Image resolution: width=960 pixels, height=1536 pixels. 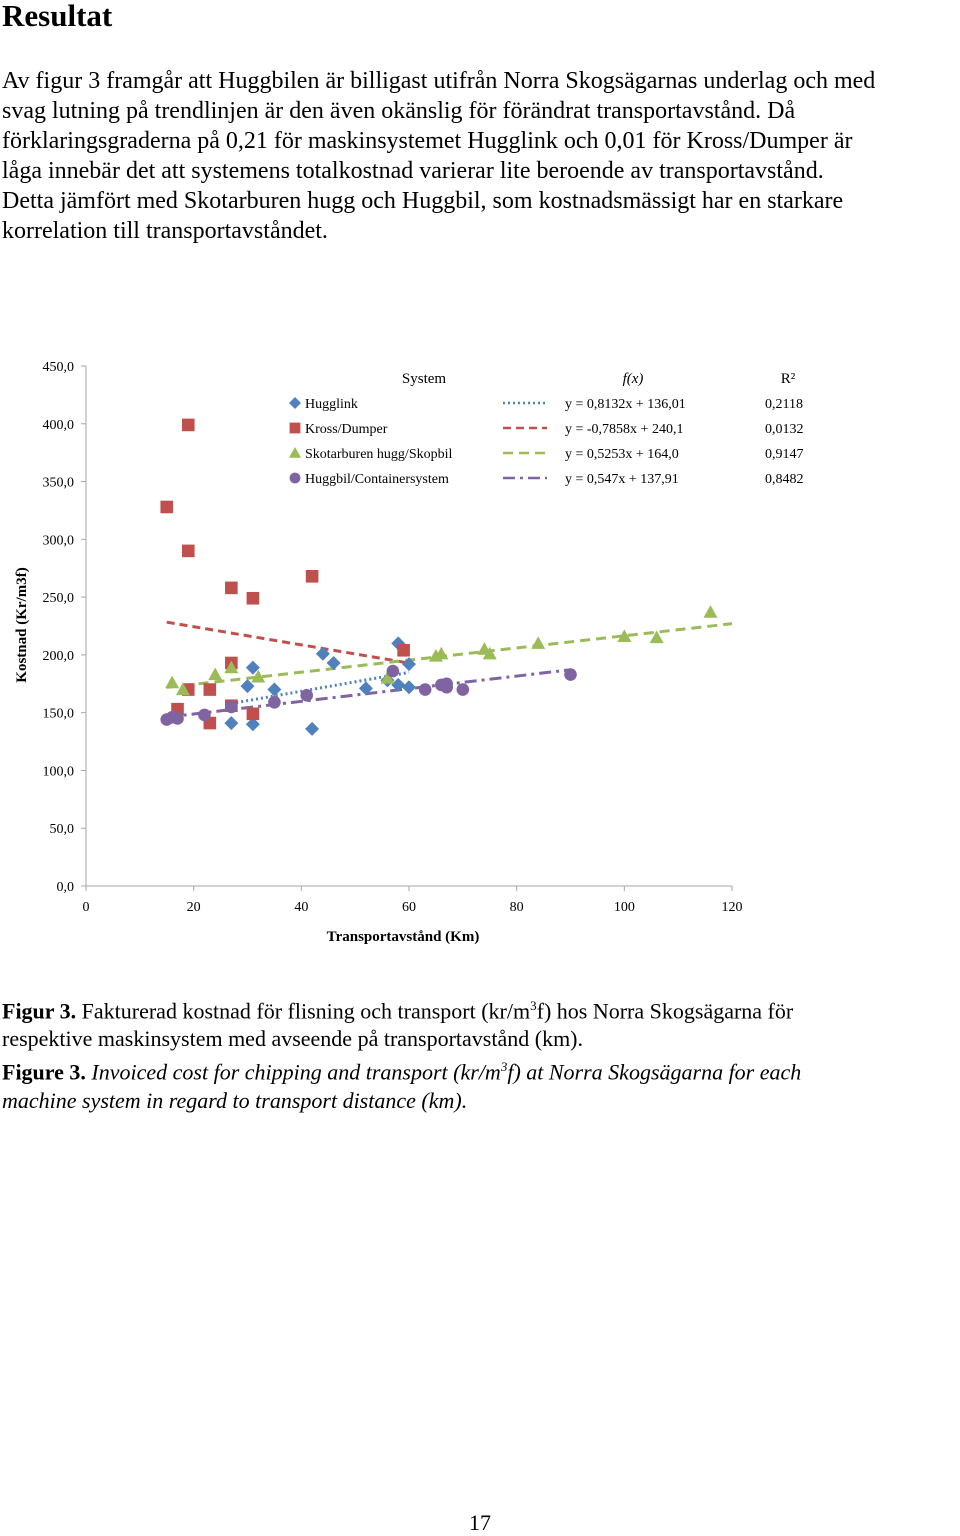 What do you see at coordinates (66, 887) in the screenshot?
I see `y-tick-label: 0,0` at bounding box center [66, 887].